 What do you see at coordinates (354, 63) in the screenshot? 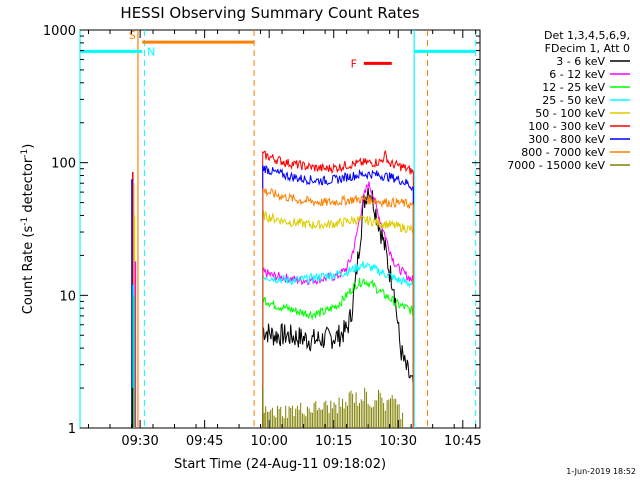
I see `flag-label: F` at bounding box center [354, 63].